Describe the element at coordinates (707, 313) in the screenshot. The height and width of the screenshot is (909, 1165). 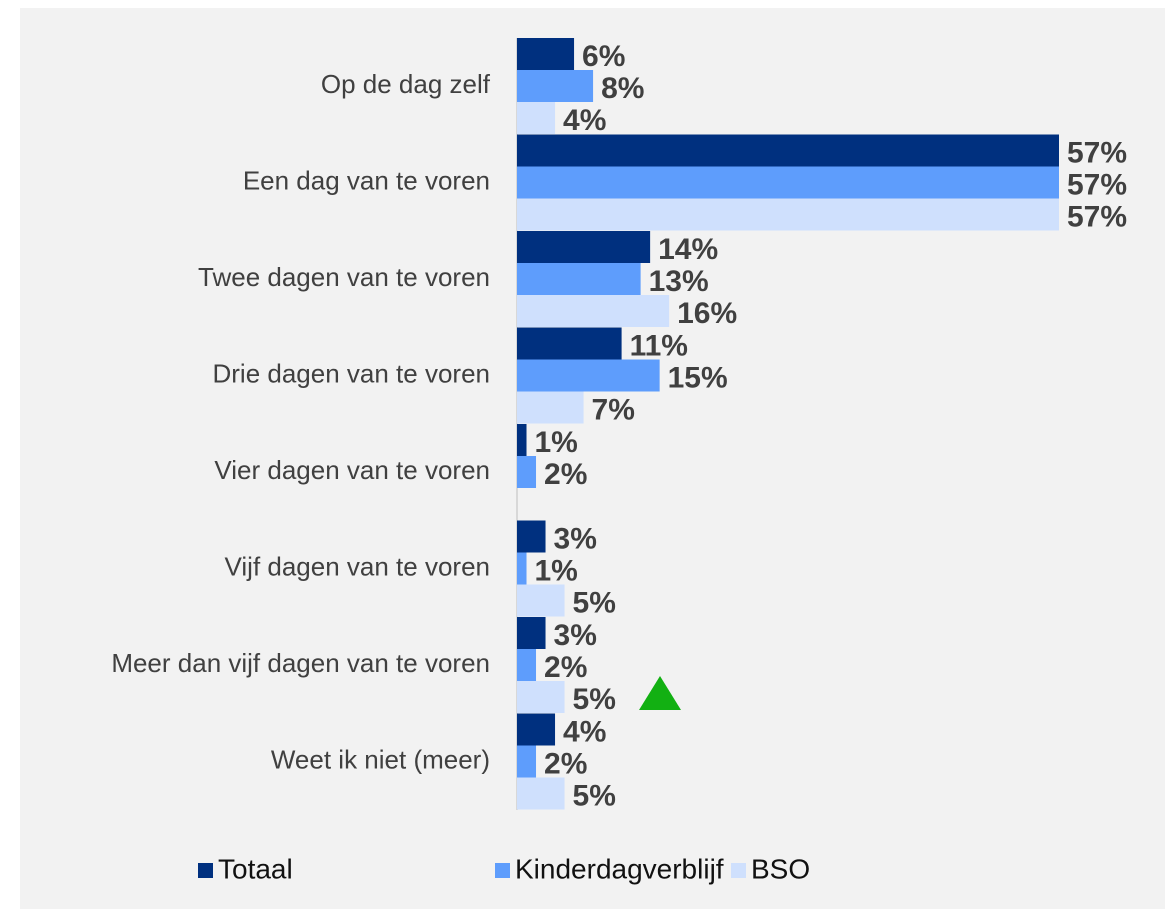
I see `data-label: 16%` at that location.